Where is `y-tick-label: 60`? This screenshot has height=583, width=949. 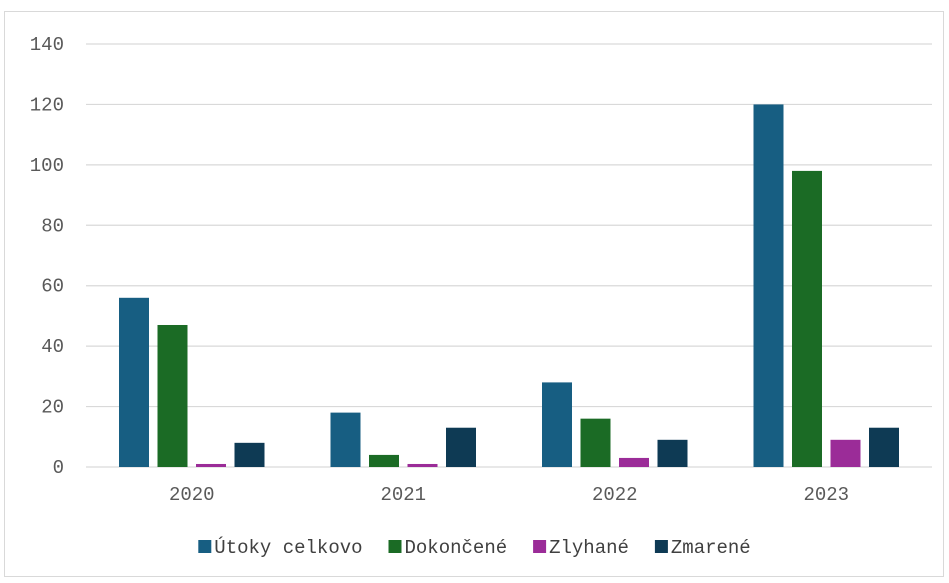
y-tick-label: 60 is located at coordinates (52, 287).